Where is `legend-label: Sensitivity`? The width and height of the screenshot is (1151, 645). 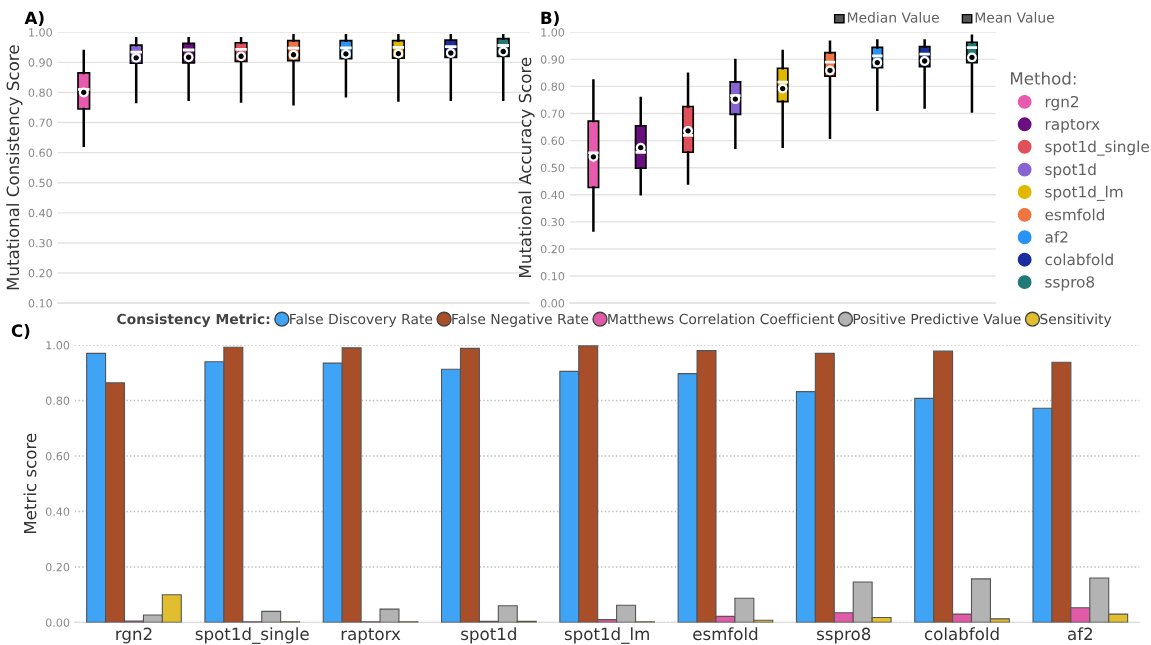
legend-label: Sensitivity is located at coordinates (1076, 320).